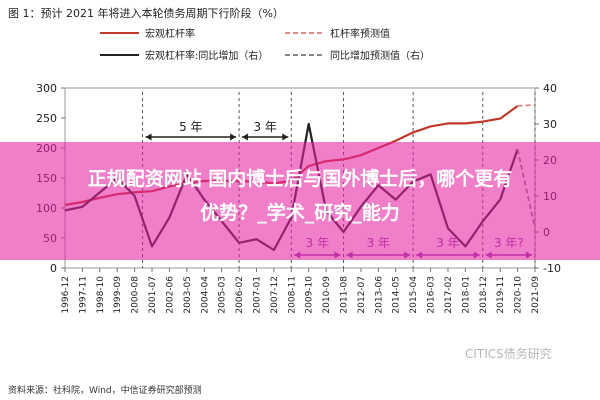 This screenshot has height=400, width=600. What do you see at coordinates (105, 391) in the screenshot?
I see `source-note: 资料来源：社科院，Wind，中信证券研究部预测` at bounding box center [105, 391].